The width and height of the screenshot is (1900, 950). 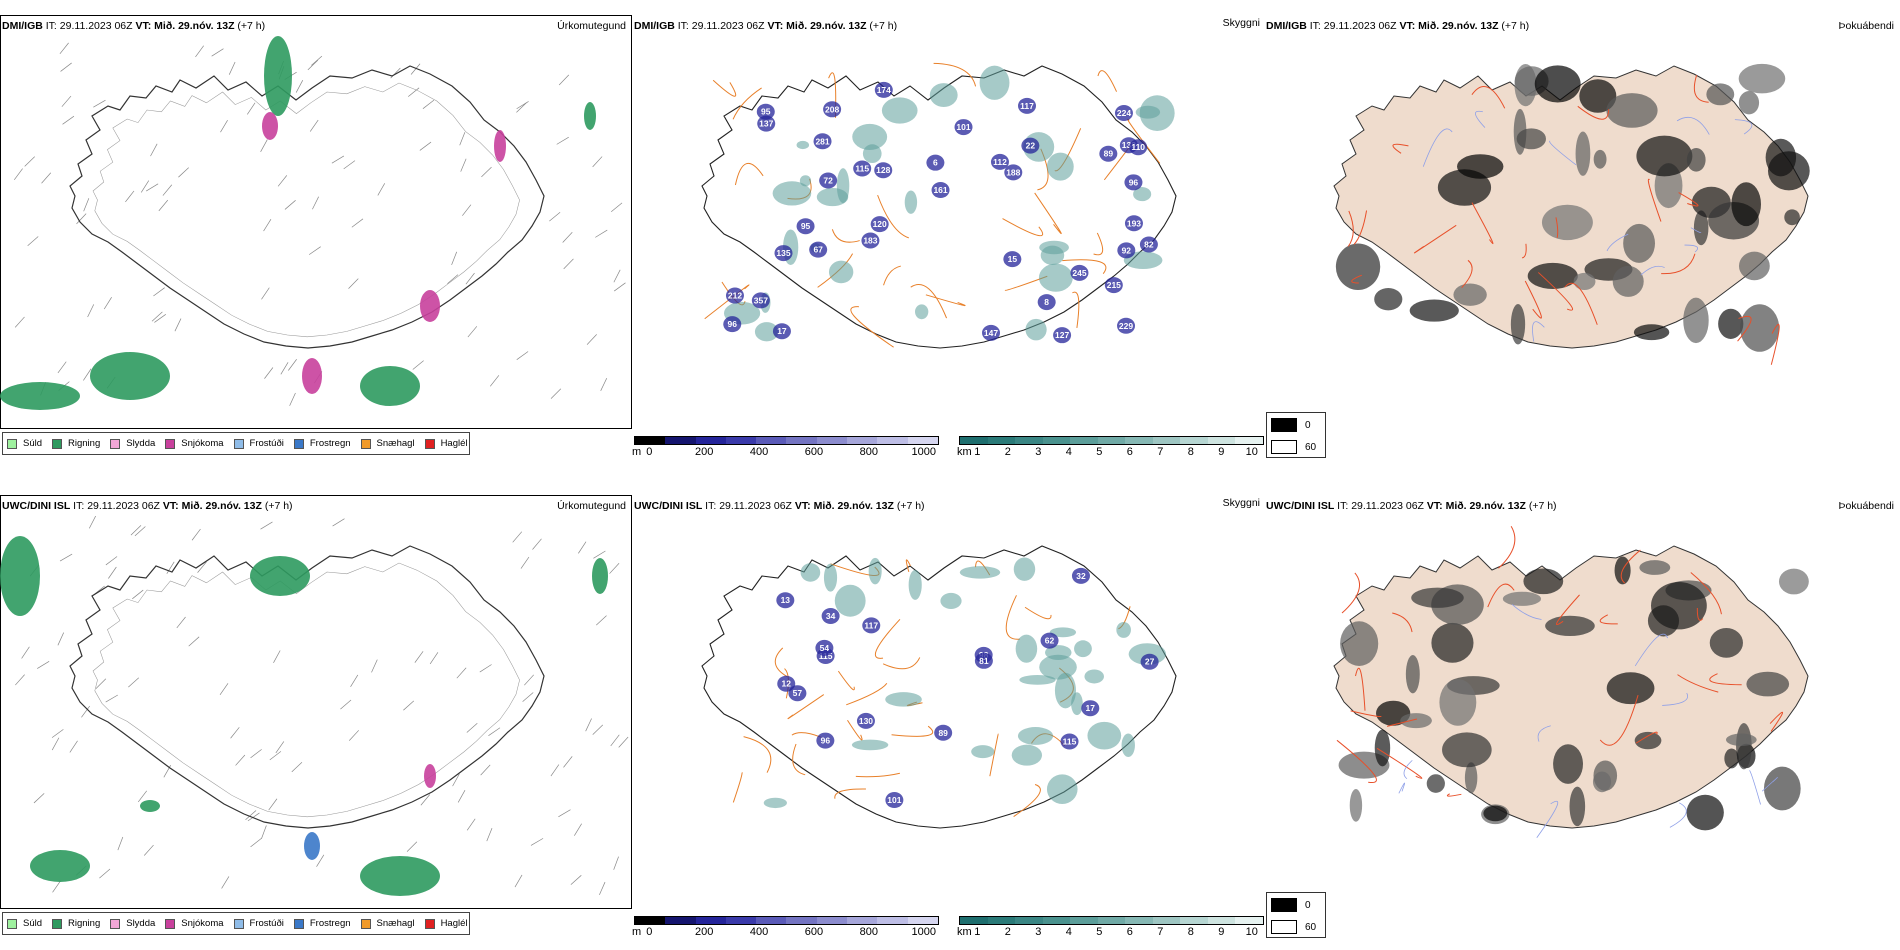 I want to click on legend-item: Snjókoma, so click(x=194, y=923).